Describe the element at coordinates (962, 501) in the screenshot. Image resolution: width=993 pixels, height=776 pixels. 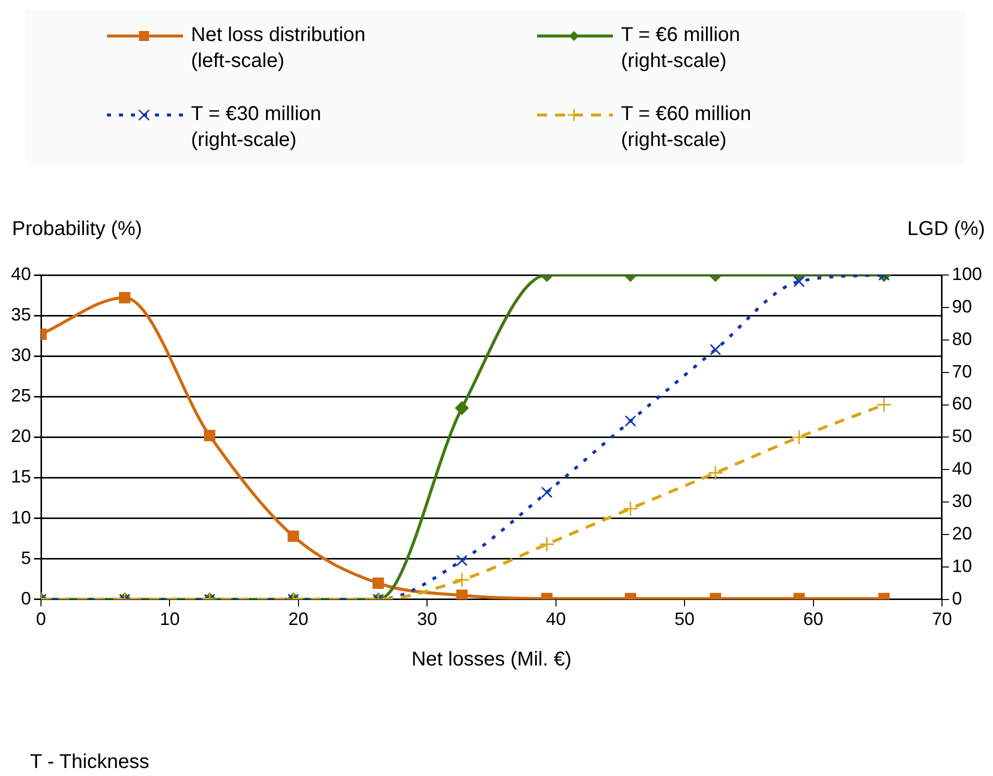
I see `y2-tick-label: 30` at that location.